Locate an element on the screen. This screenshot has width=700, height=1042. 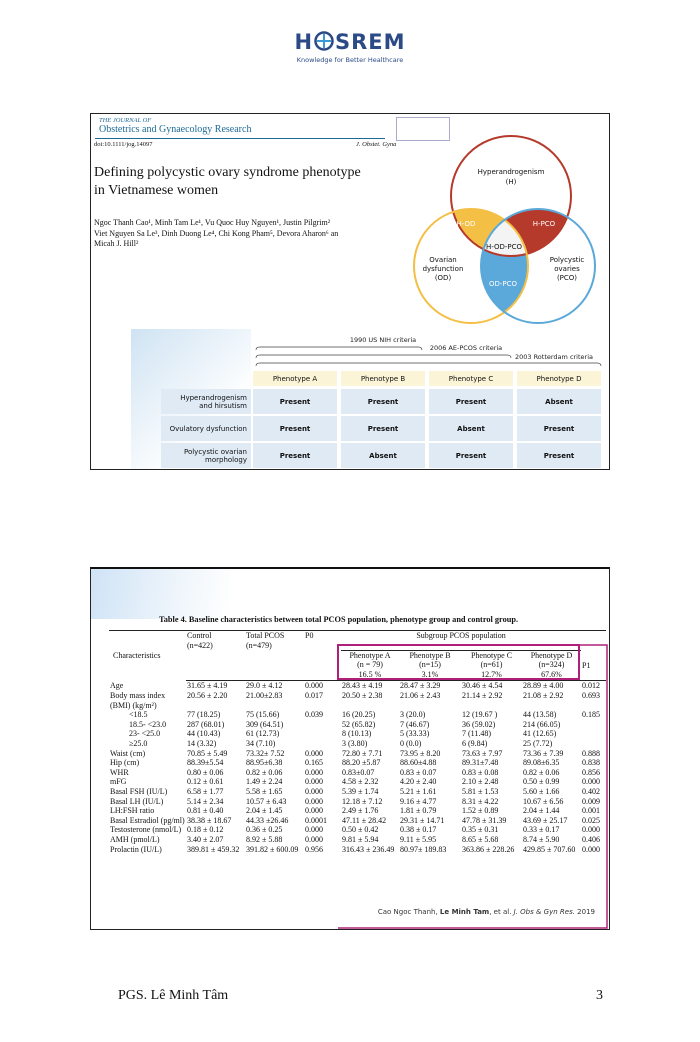
row-label: Polycystic ovarian morphology is located at coordinates (206, 455).